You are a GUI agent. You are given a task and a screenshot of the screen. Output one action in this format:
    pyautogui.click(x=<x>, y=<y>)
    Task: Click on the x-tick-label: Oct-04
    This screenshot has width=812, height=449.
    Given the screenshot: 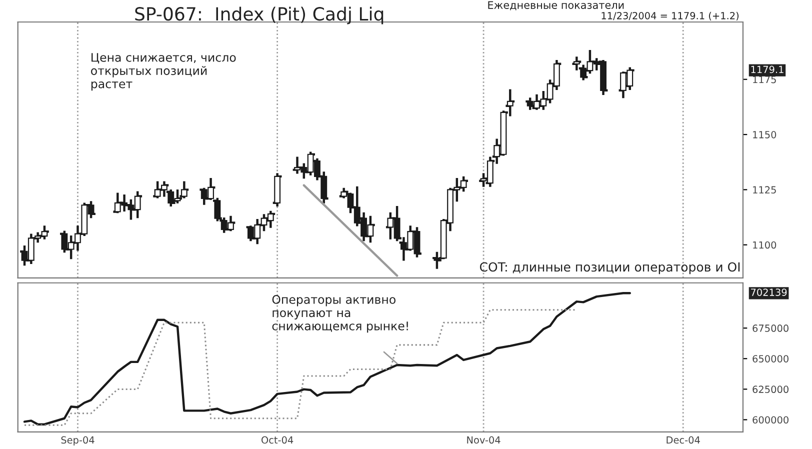 What is the action you would take?
    pyautogui.click(x=278, y=440)
    